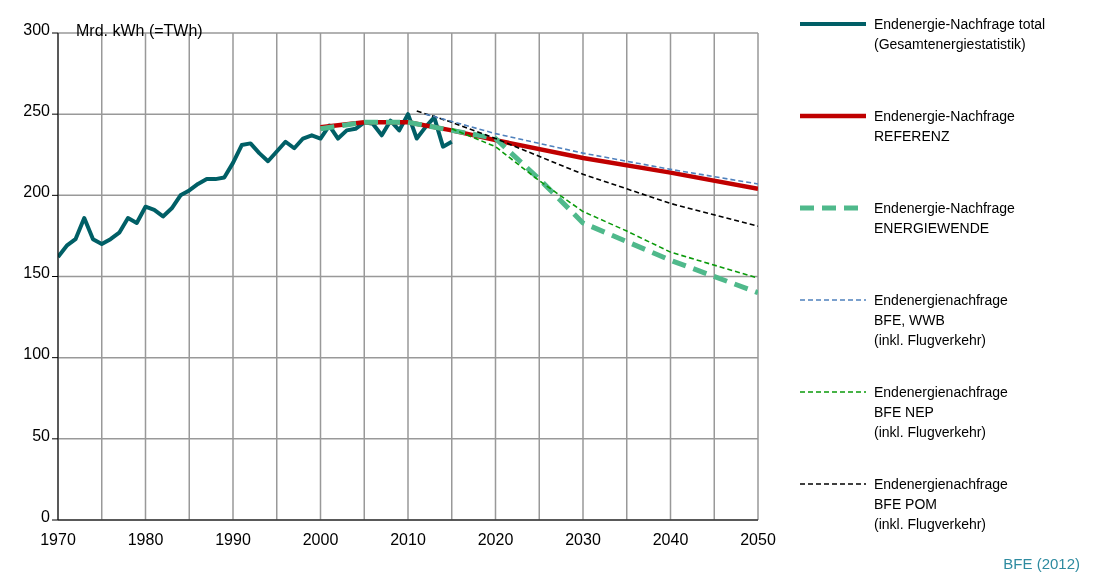 This screenshot has height=579, width=1096. I want to click on legend-label: Endenergienachfrage BFE NEP (inkl. Flugverkehr), so click(941, 412).